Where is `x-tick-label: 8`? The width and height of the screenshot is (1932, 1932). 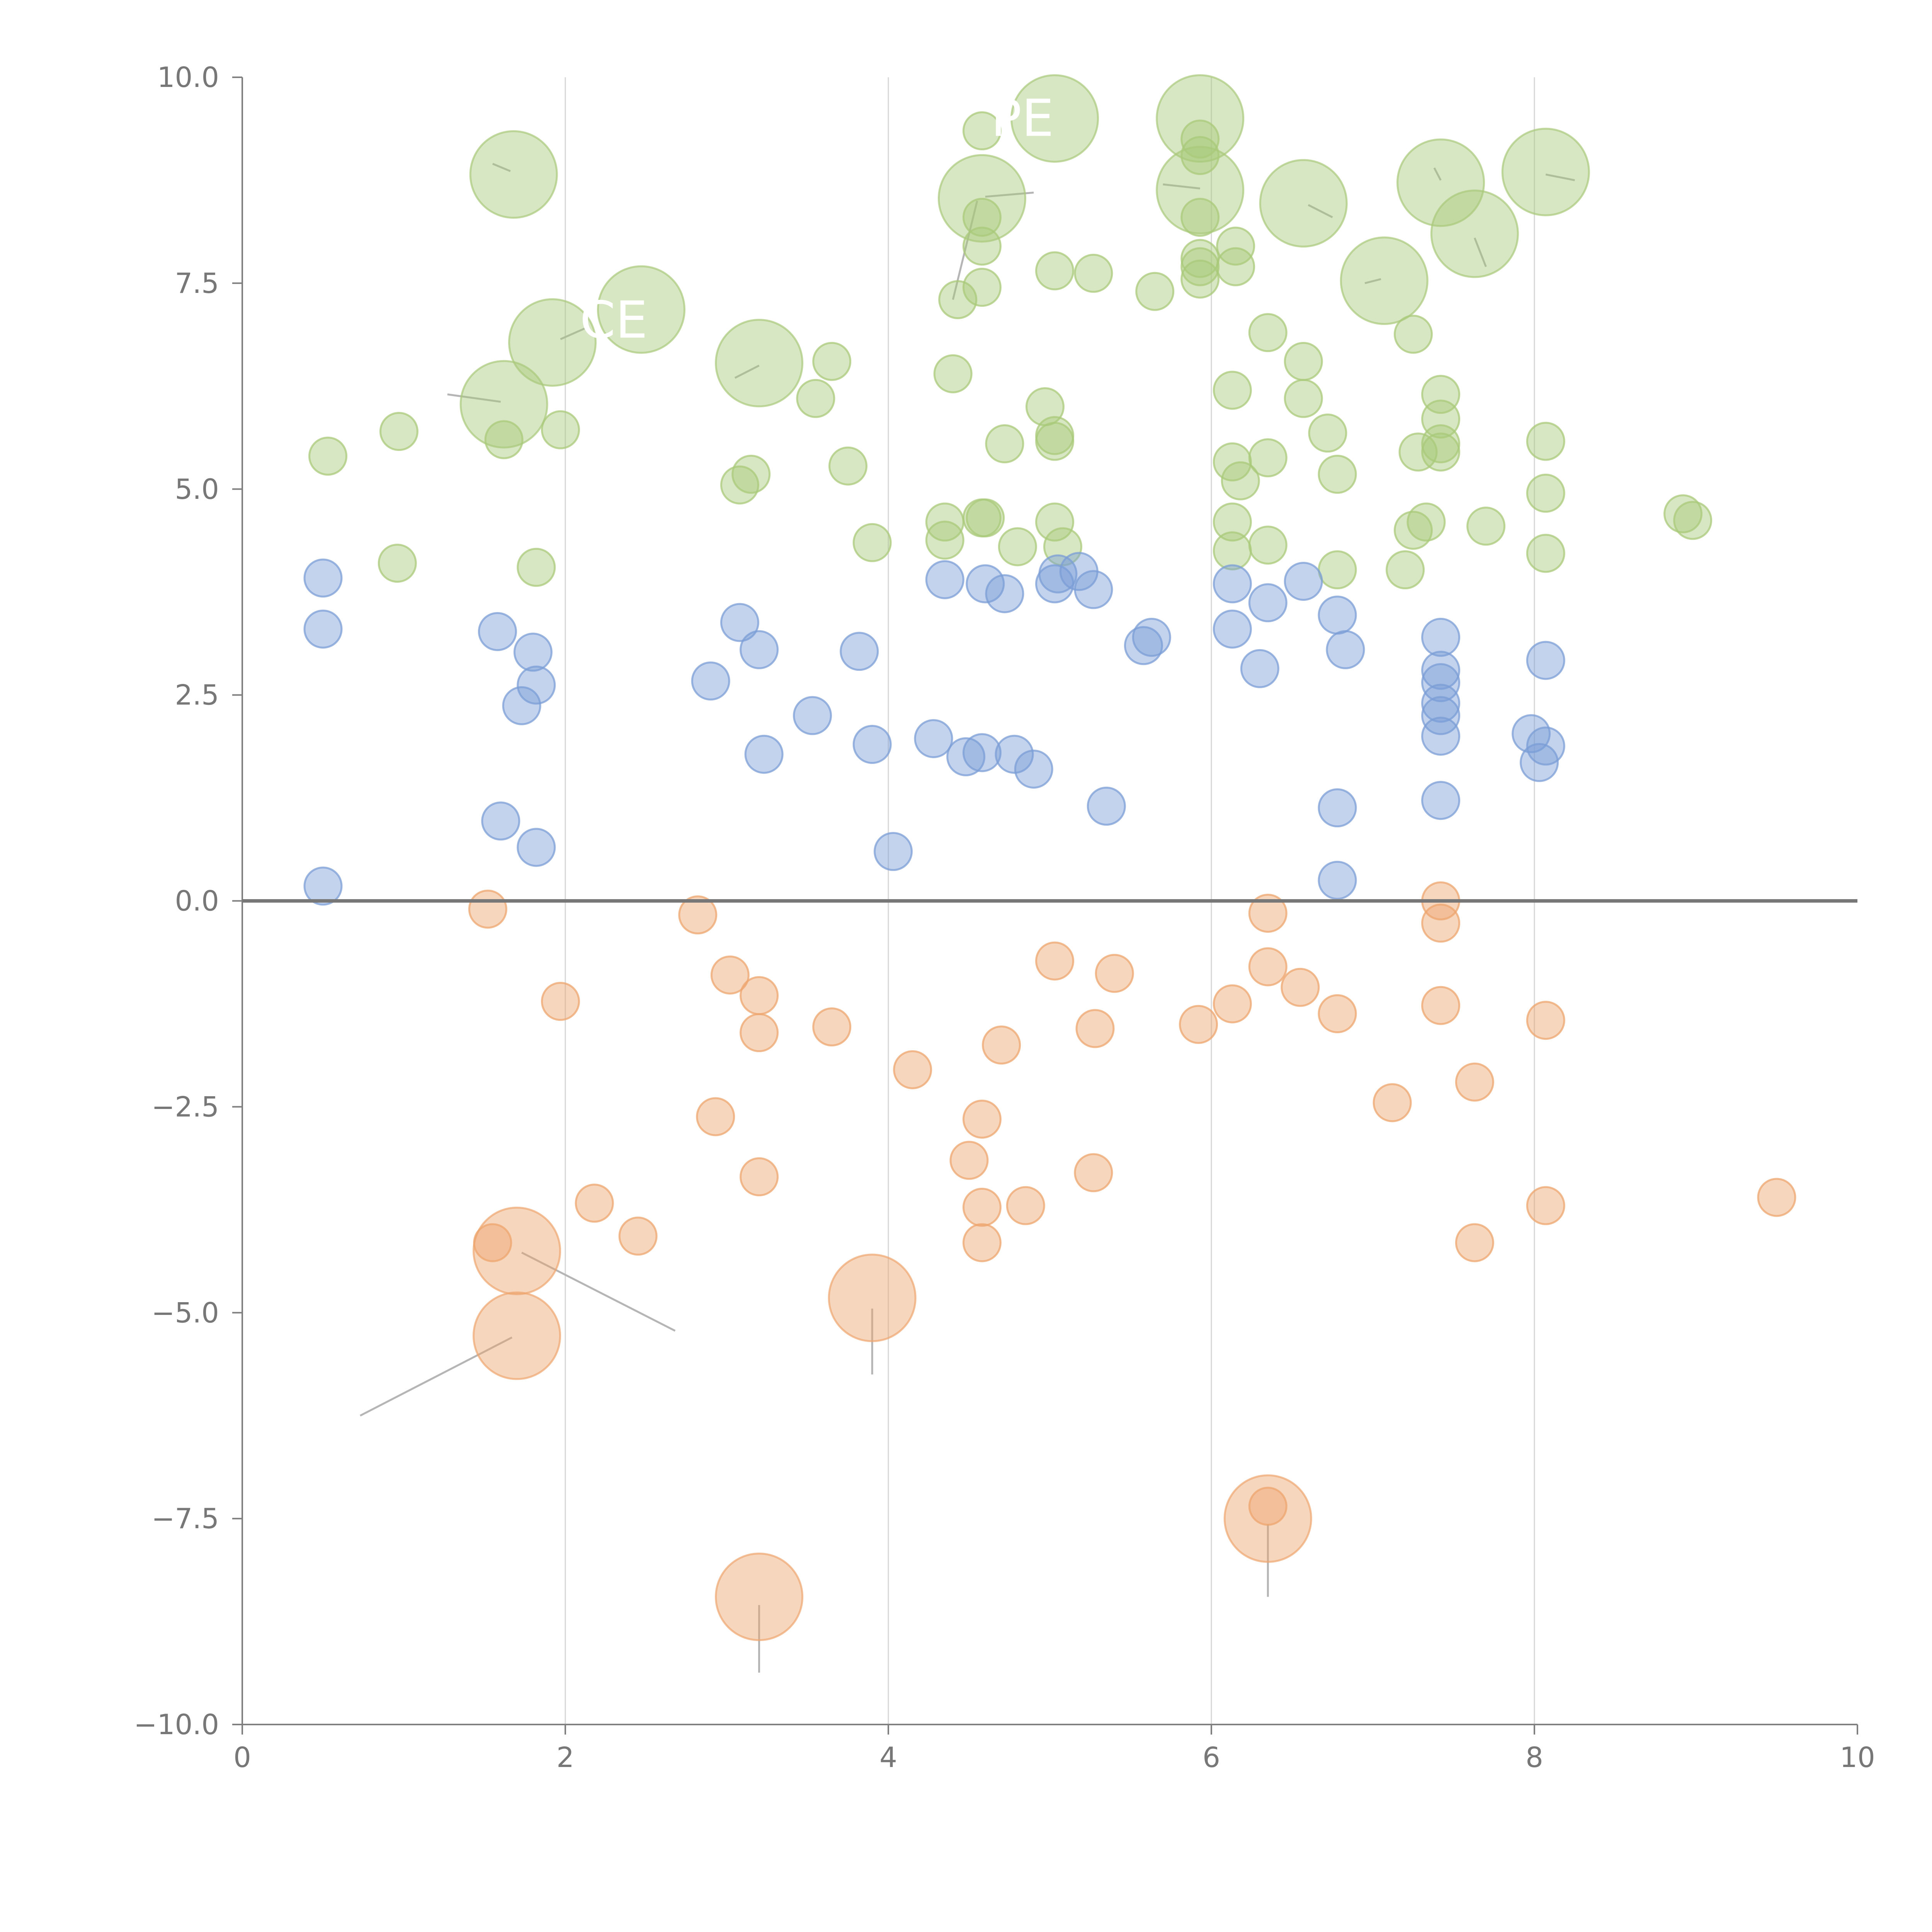 x-tick-label: 8 is located at coordinates (1534, 1757).